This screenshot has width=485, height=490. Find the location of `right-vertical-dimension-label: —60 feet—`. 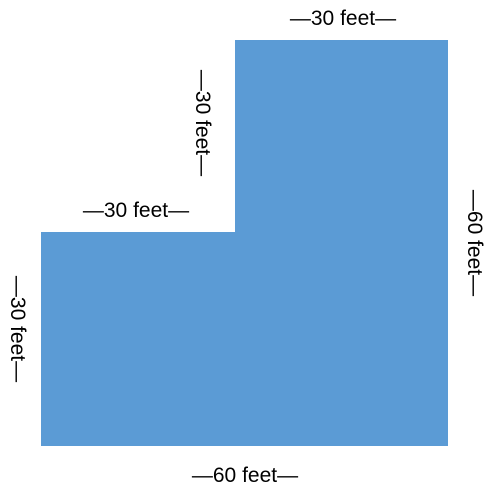

right-vertical-dimension-label: —60 feet— is located at coordinates (474, 243).